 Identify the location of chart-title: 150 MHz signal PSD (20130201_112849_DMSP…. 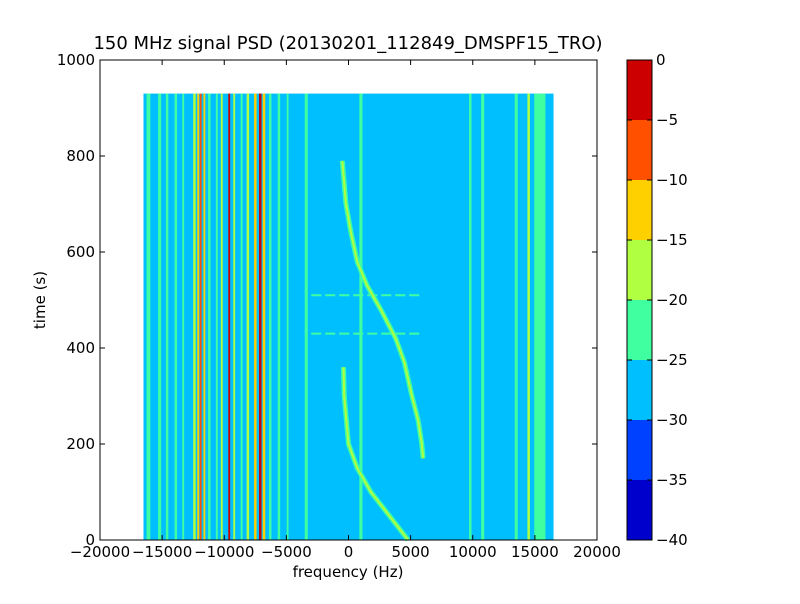
(347, 43).